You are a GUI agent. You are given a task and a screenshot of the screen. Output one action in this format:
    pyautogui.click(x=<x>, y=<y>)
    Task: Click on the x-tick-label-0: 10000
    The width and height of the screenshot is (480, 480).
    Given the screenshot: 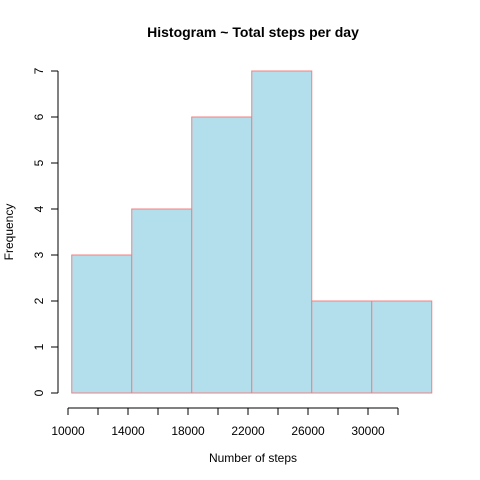 What is the action you would take?
    pyautogui.click(x=68, y=431)
    